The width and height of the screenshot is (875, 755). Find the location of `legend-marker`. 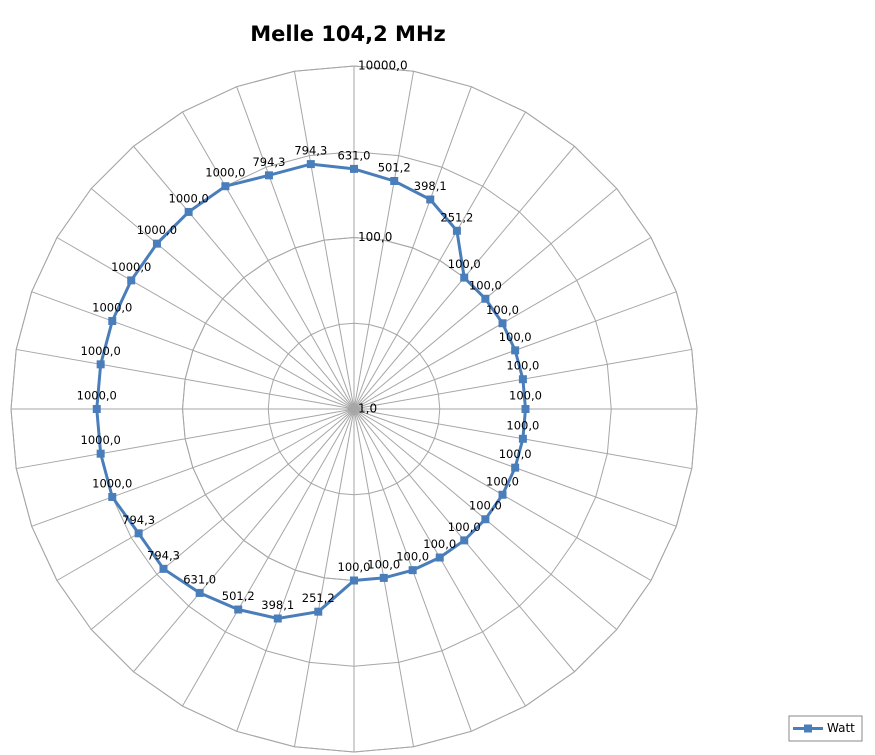

legend-marker is located at coordinates (808, 728).